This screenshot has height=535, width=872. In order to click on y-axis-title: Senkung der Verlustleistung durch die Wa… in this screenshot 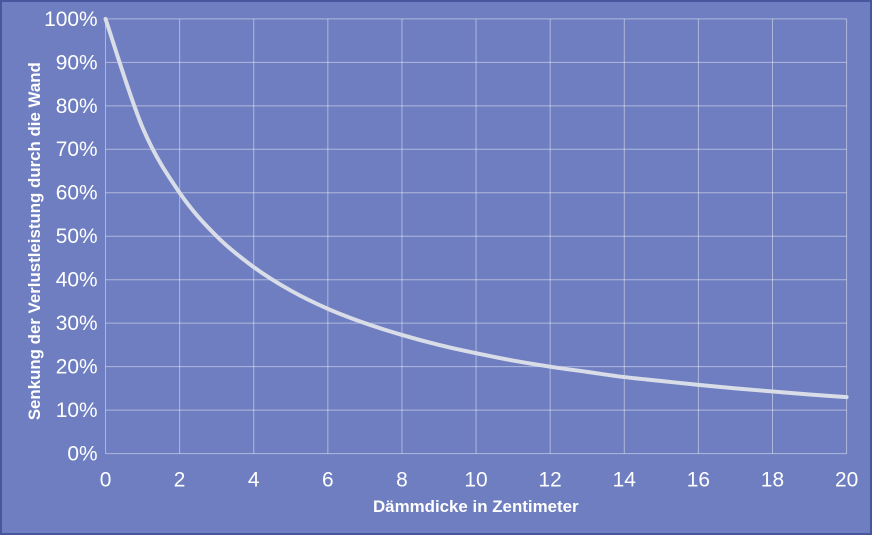, I will do `click(34, 241)`.